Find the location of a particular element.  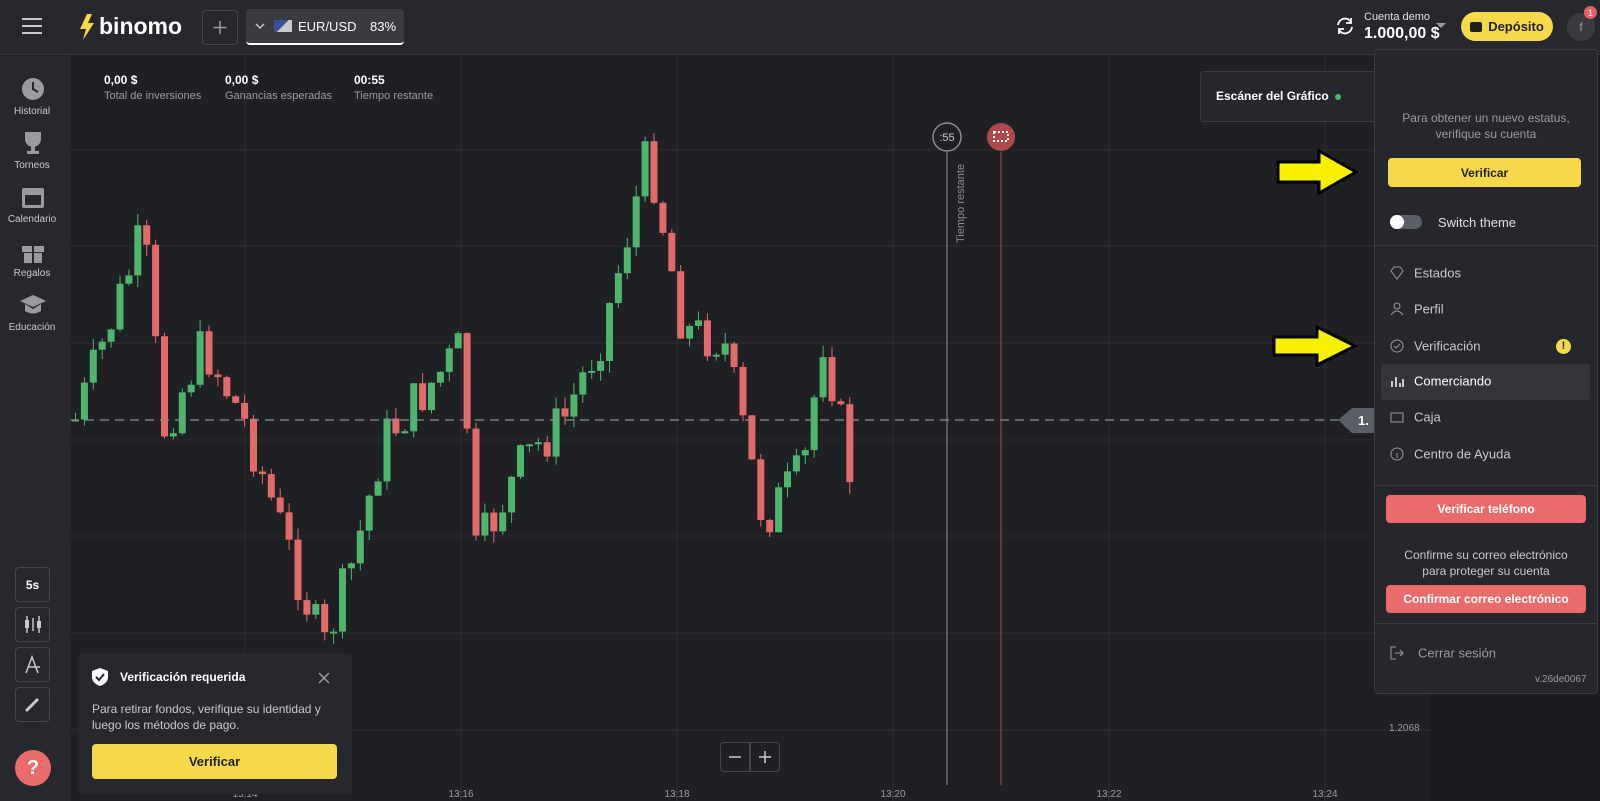

stat-label: Tiempo restante is located at coordinates (394, 96).